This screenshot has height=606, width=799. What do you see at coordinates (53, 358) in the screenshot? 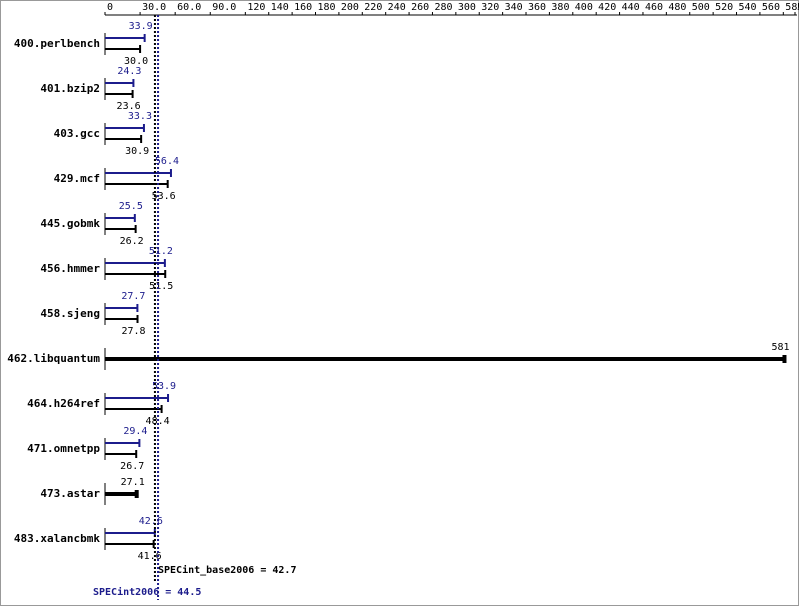
I see `category-label: 462.libquantum` at bounding box center [53, 358].